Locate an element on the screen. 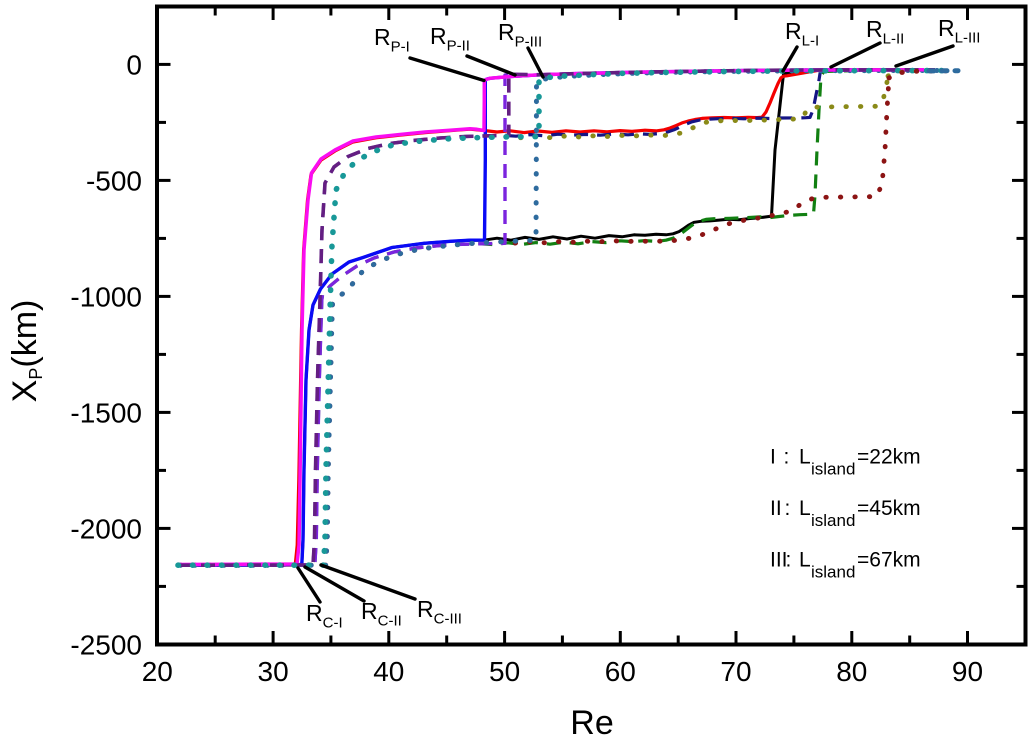  svg-text: -1500 is located at coordinates (106, 412).